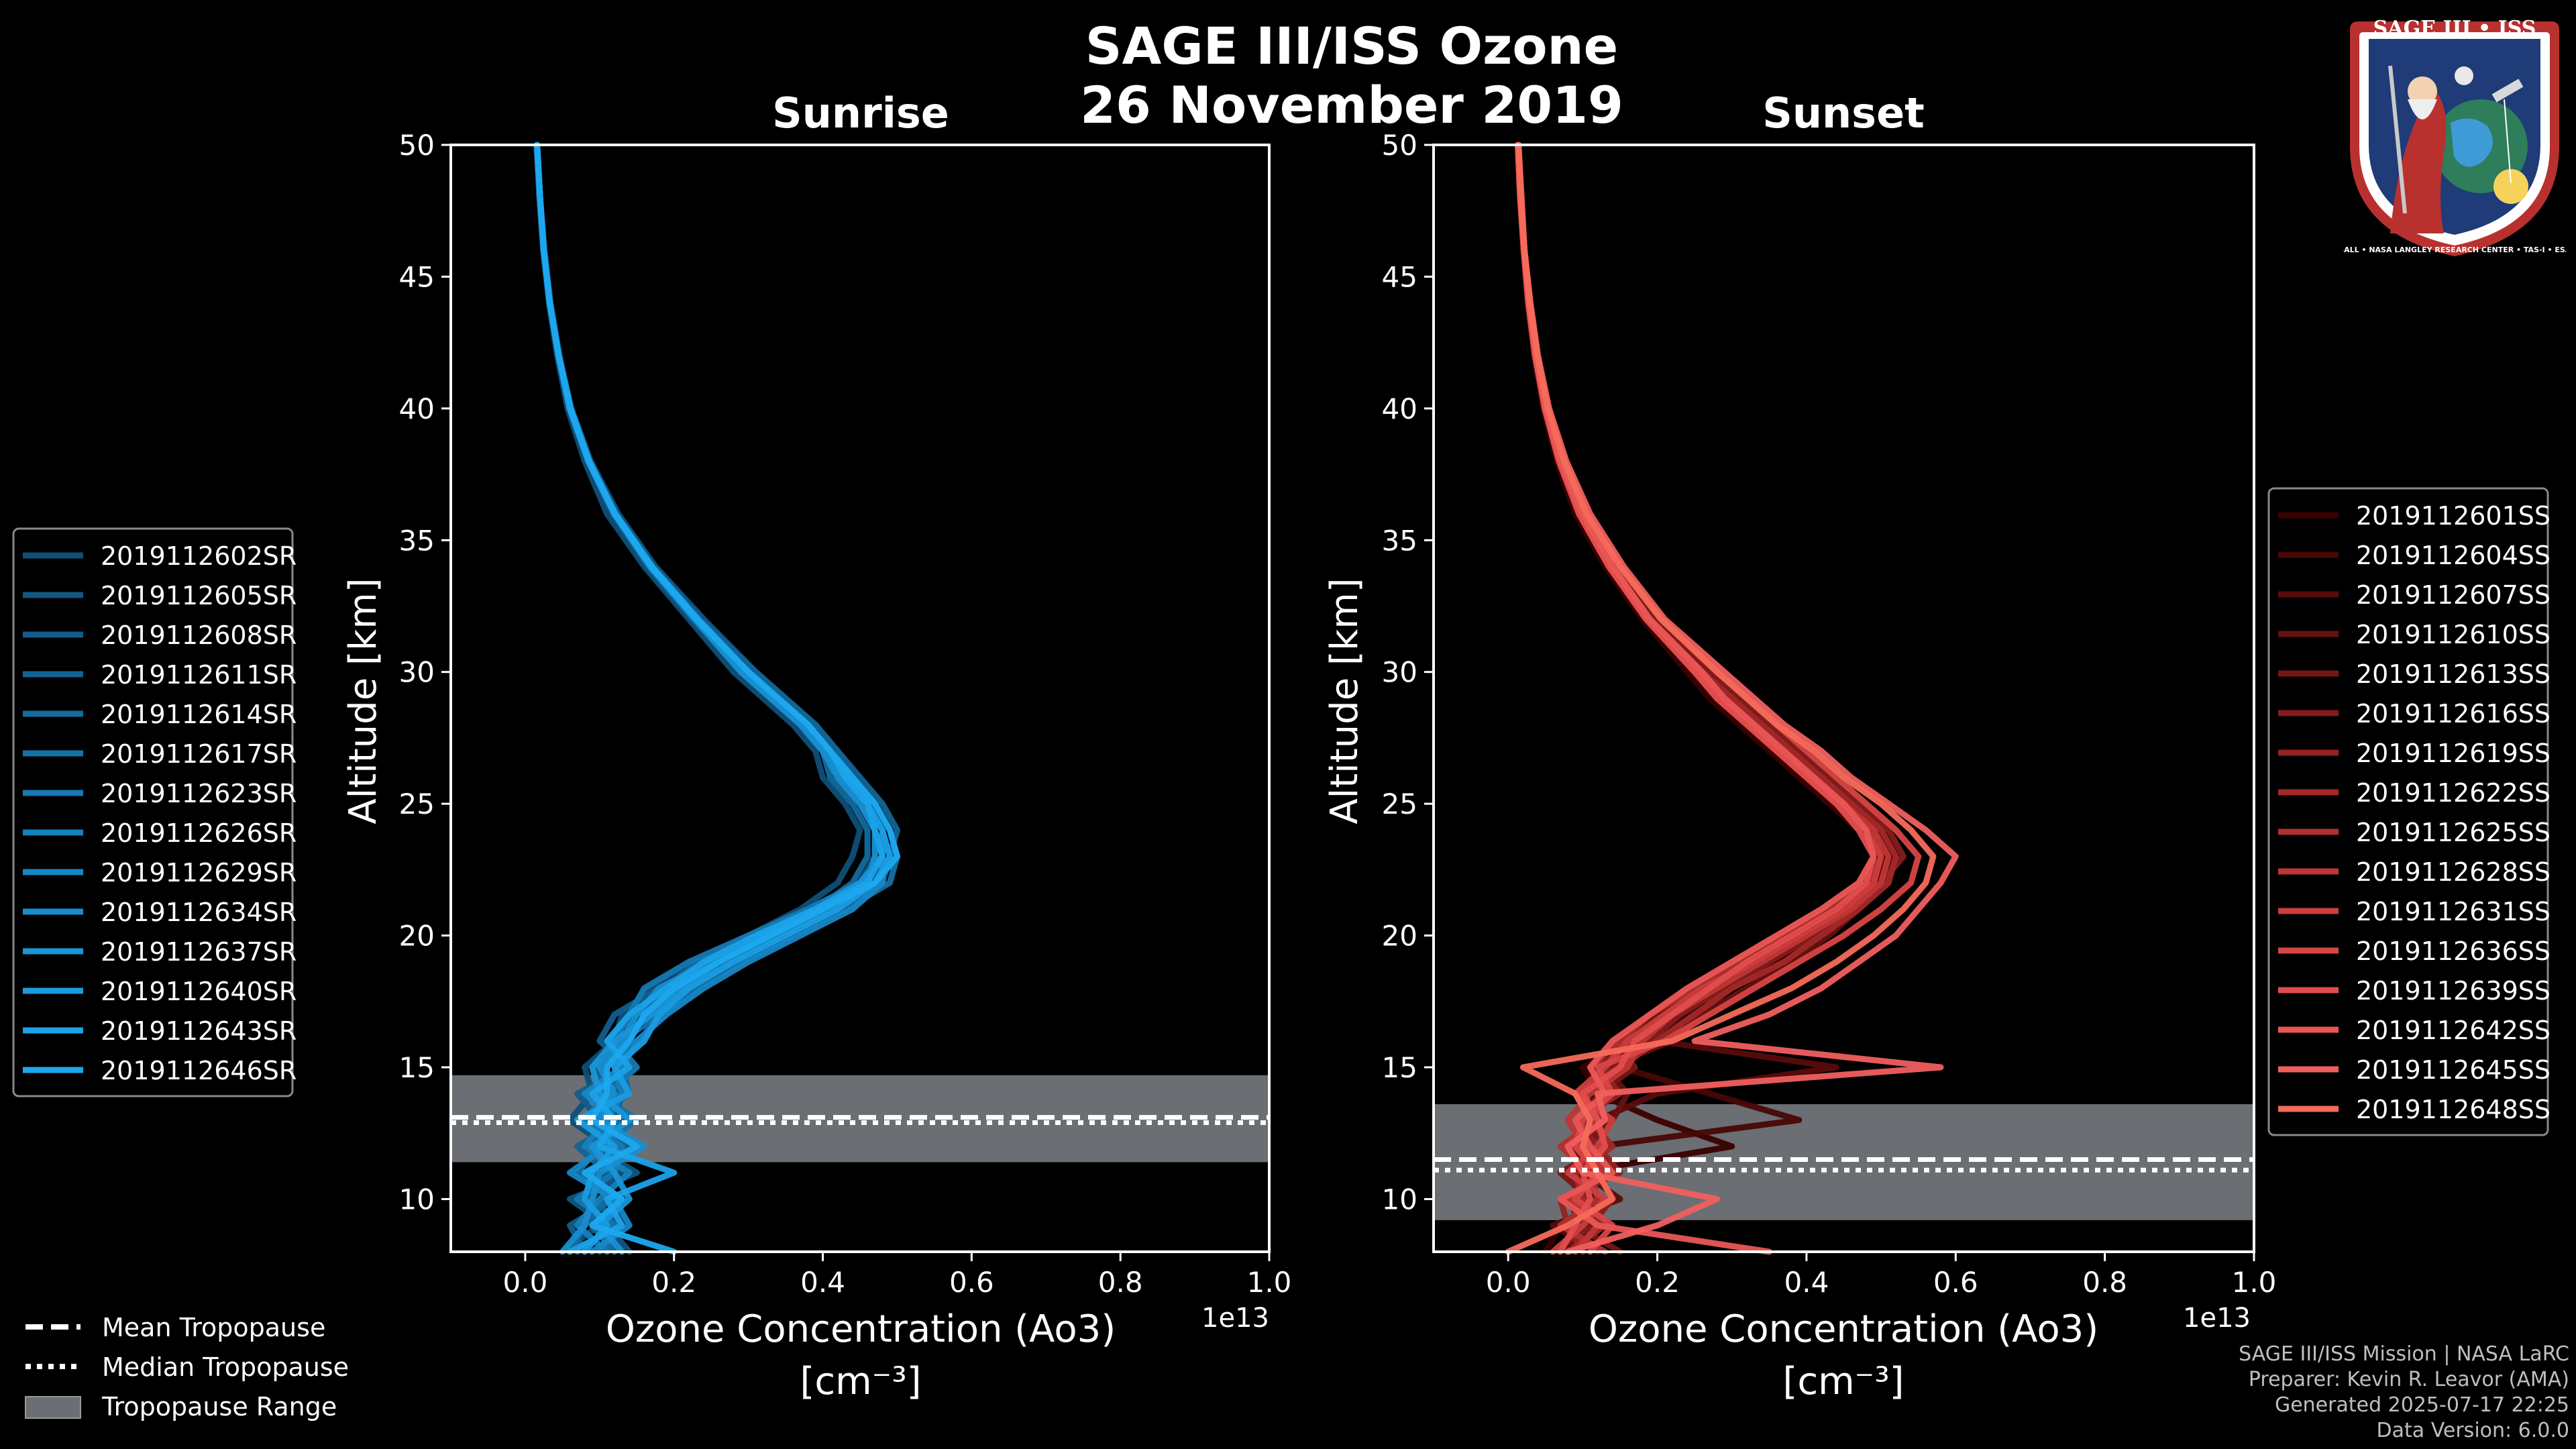 Image resolution: width=2576 pixels, height=1449 pixels. What do you see at coordinates (1657, 1282) in the screenshot?
I see `sunset-x-tick-label: 0.2` at bounding box center [1657, 1282].